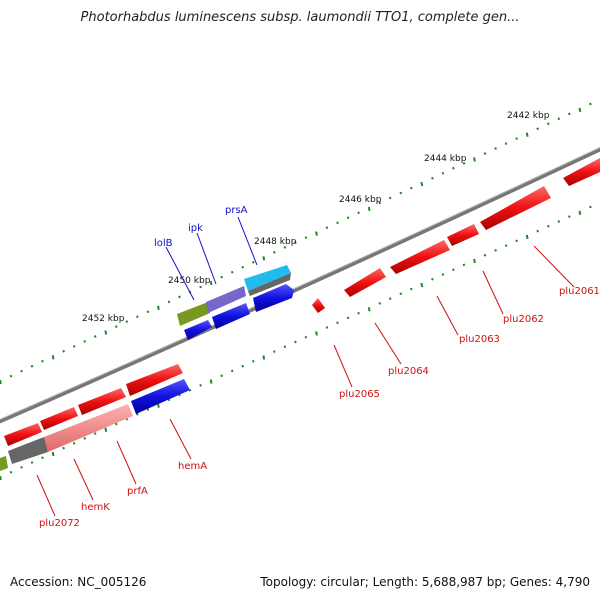  What do you see at coordinates (195, 228) in the screenshot?
I see `label-ipk: ipk` at bounding box center [195, 228].